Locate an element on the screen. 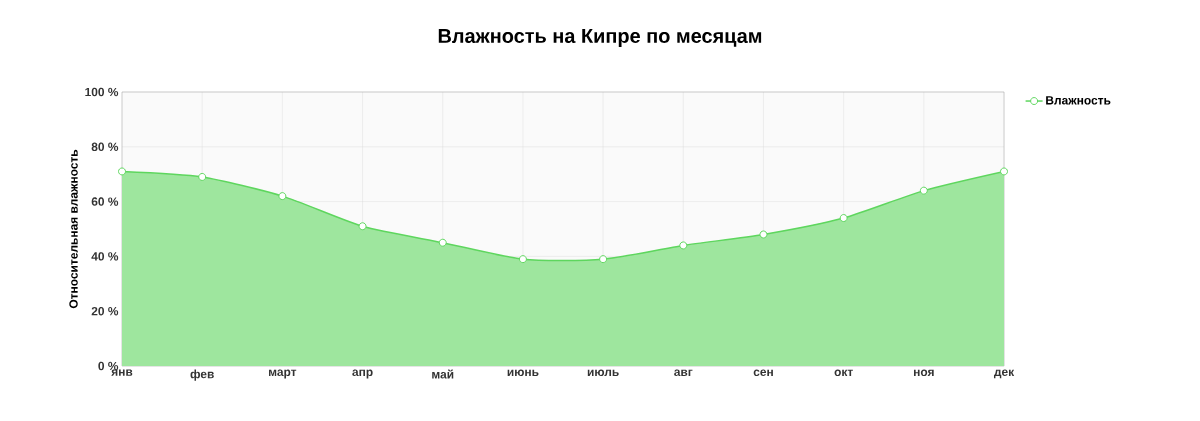 The width and height of the screenshot is (1200, 421). y-tick-label: 0 % is located at coordinates (108, 366).